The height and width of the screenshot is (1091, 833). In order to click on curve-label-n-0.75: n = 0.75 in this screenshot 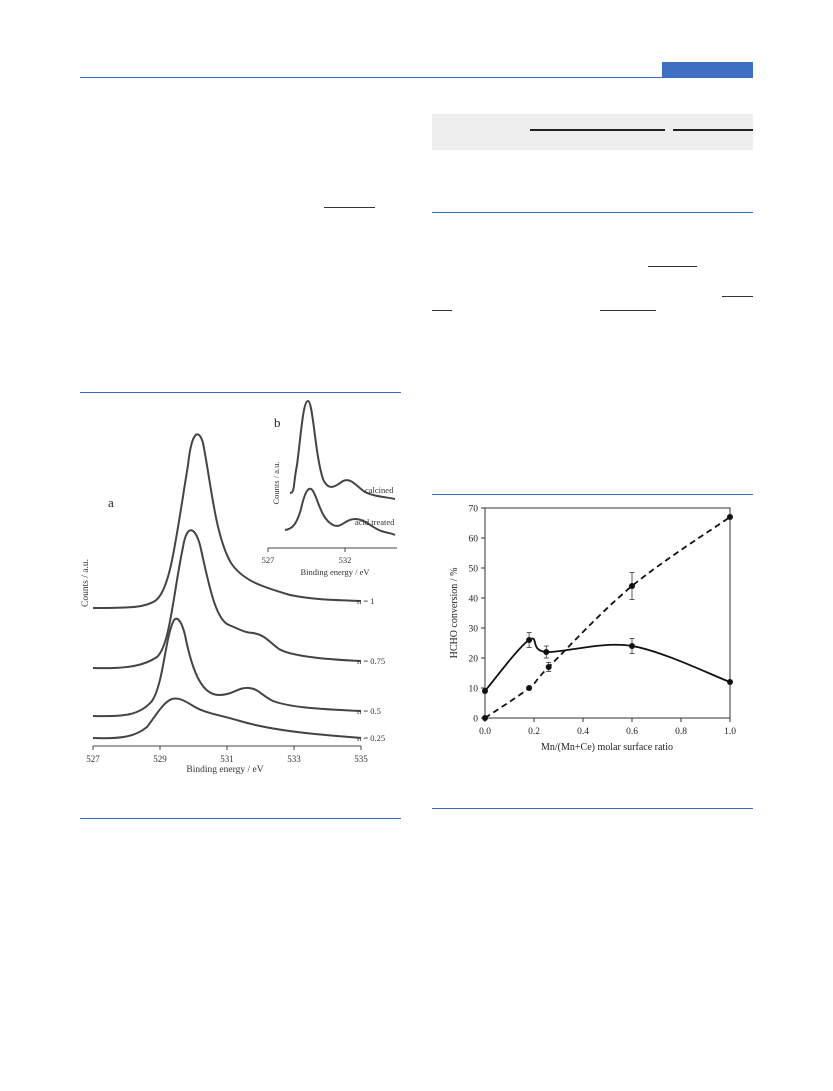, I will do `click(371, 661)`.